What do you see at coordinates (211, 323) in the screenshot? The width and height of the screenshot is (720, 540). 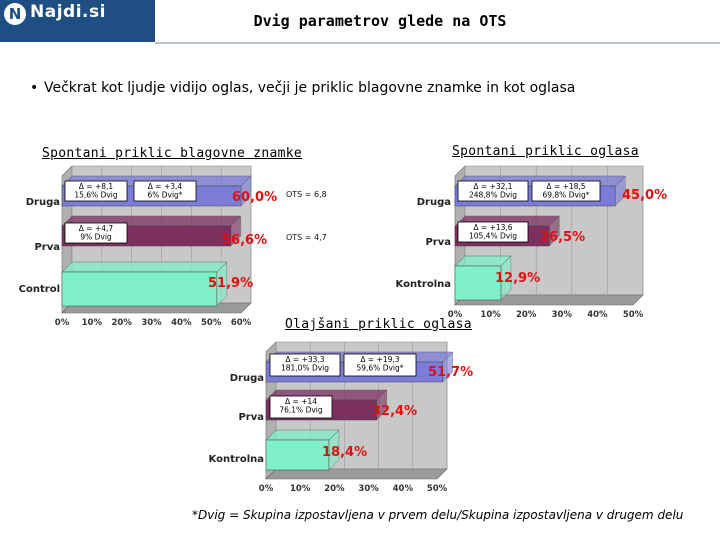 I see `chart-0-tick-label: 50%` at bounding box center [211, 323].